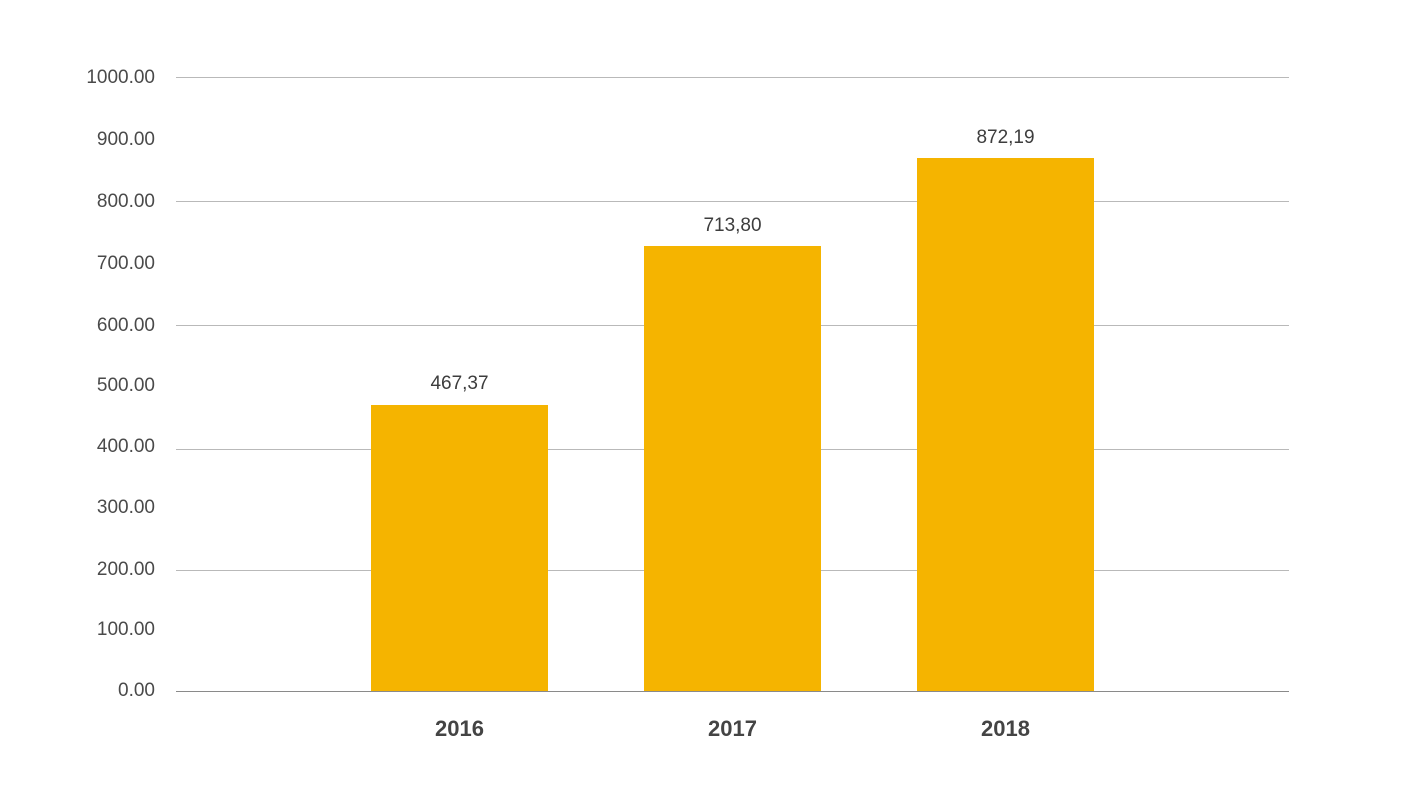  I want to click on y-tick-800: 800.00, so click(125, 201).